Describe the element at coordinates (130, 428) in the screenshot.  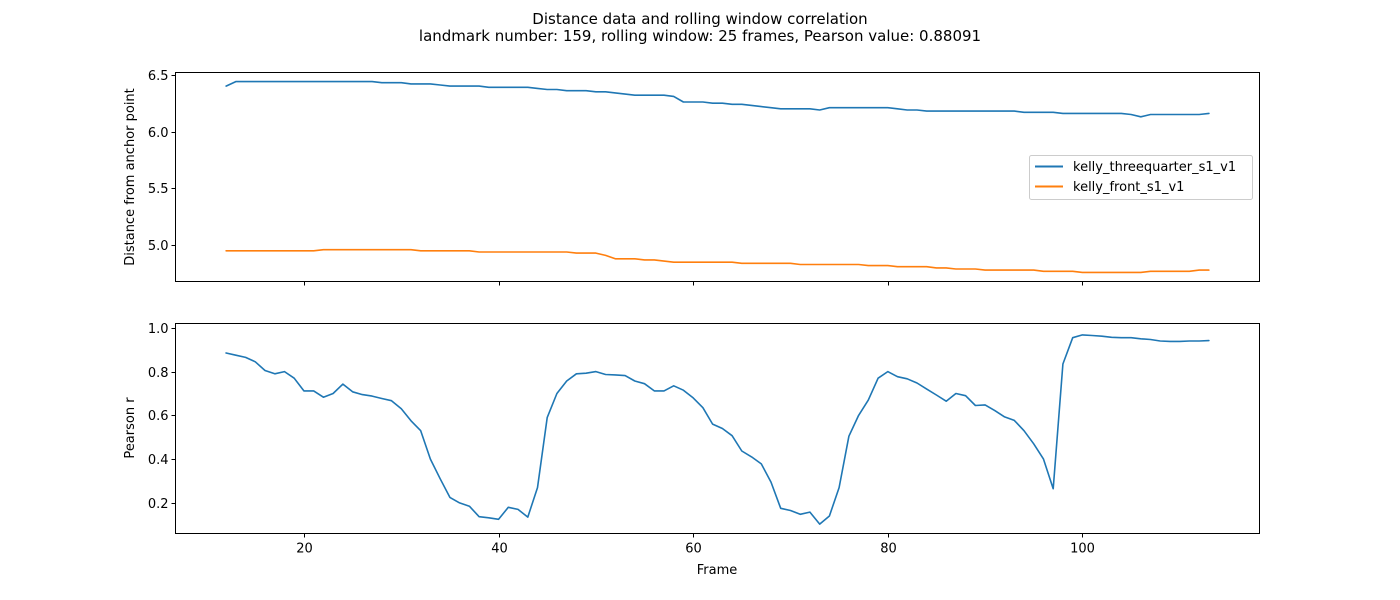
I see `pearson-y-axis-label: Pearson r` at that location.